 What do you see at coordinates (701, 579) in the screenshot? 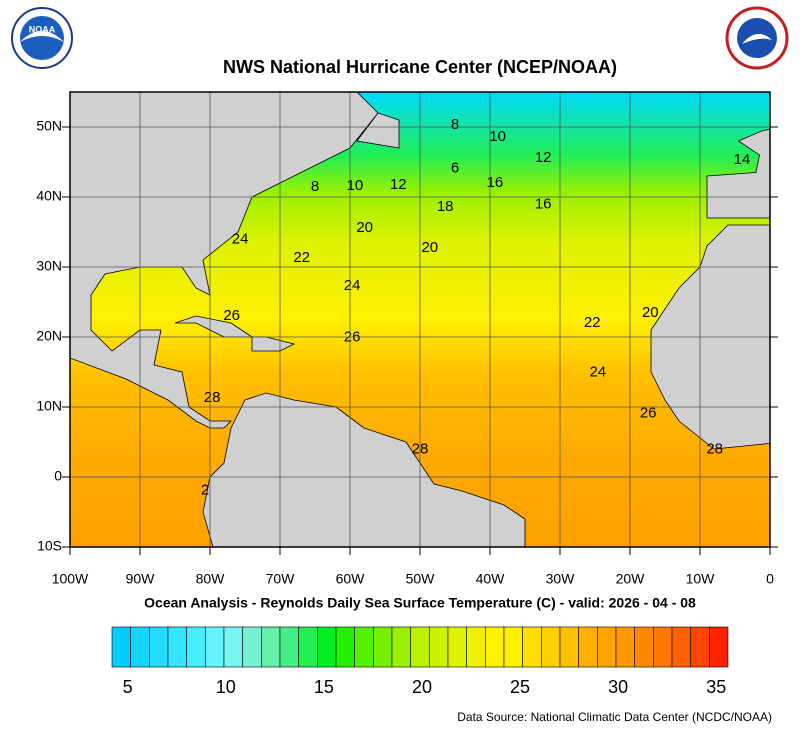
I see `x-tick-label: 10W` at bounding box center [701, 579].